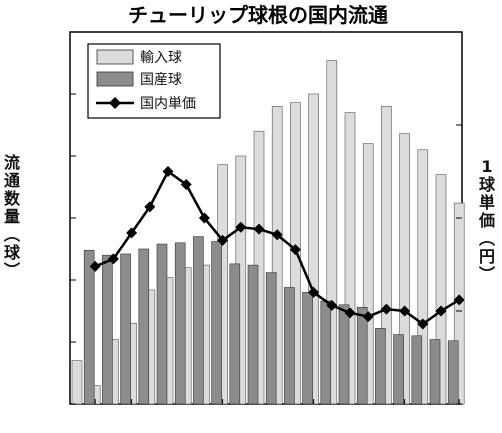 The width and height of the screenshot is (502, 433). Describe the element at coordinates (487, 256) in the screenshot. I see `right-axis-label-char-5: 円` at that location.